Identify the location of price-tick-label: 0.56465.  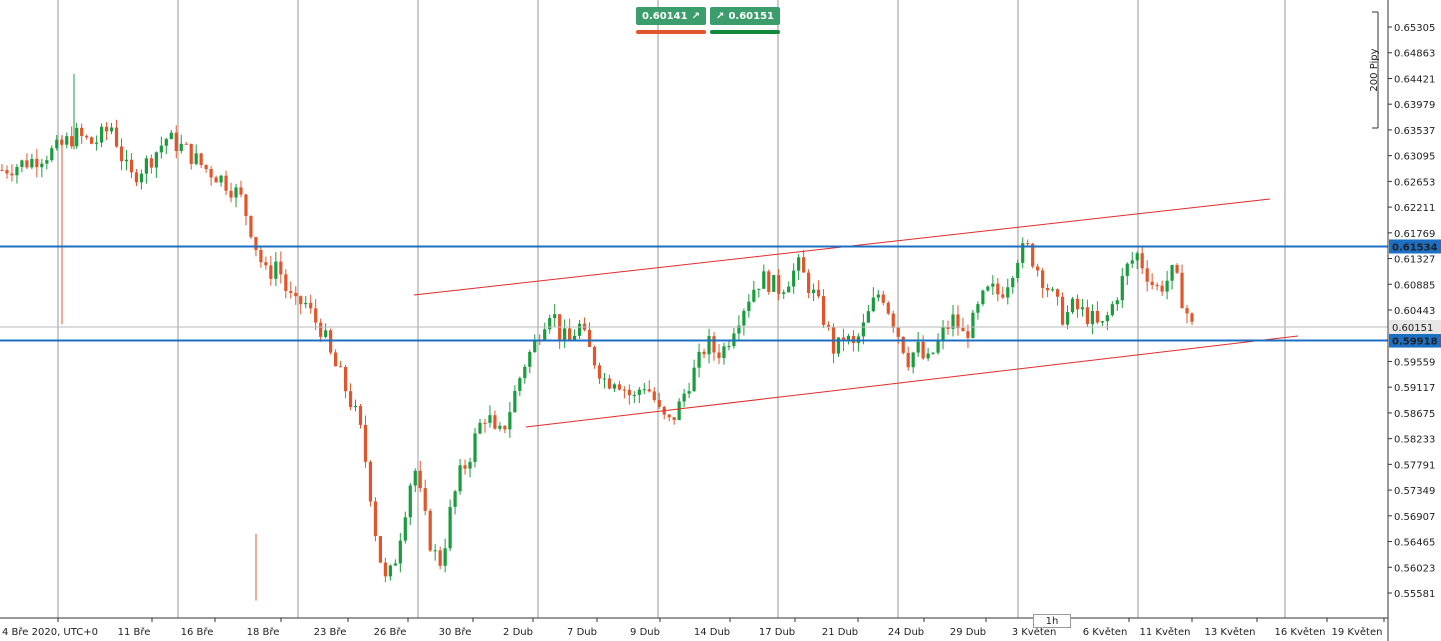
(1414, 543).